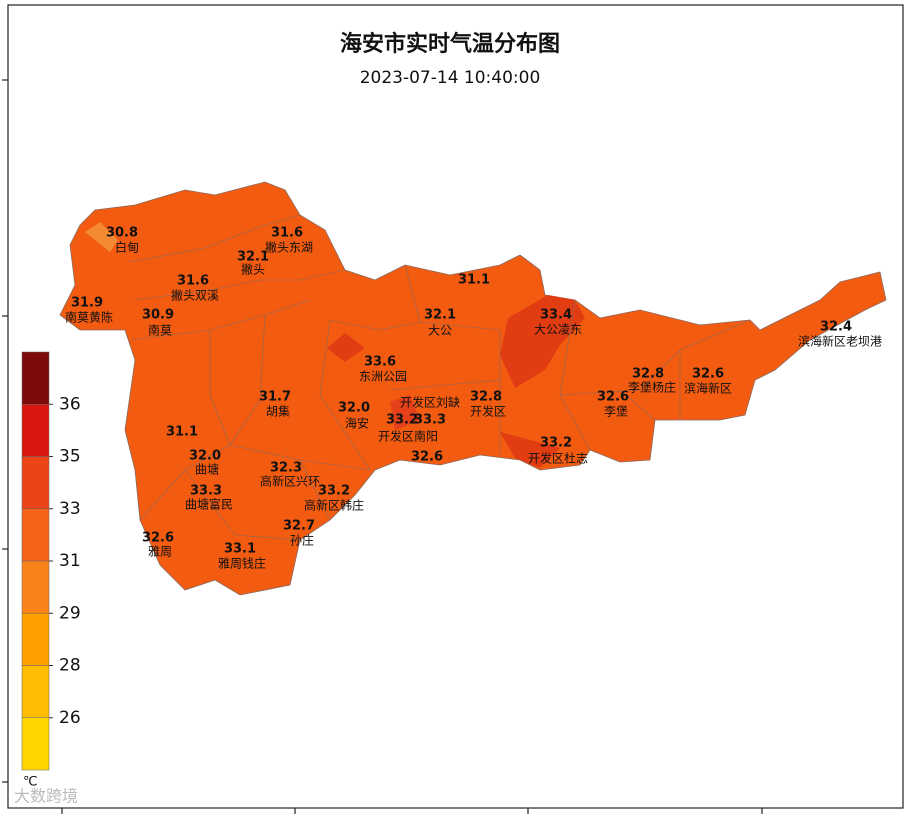 This screenshot has width=909, height=820. I want to click on colorbar-tick-label: 28, so click(70, 666).